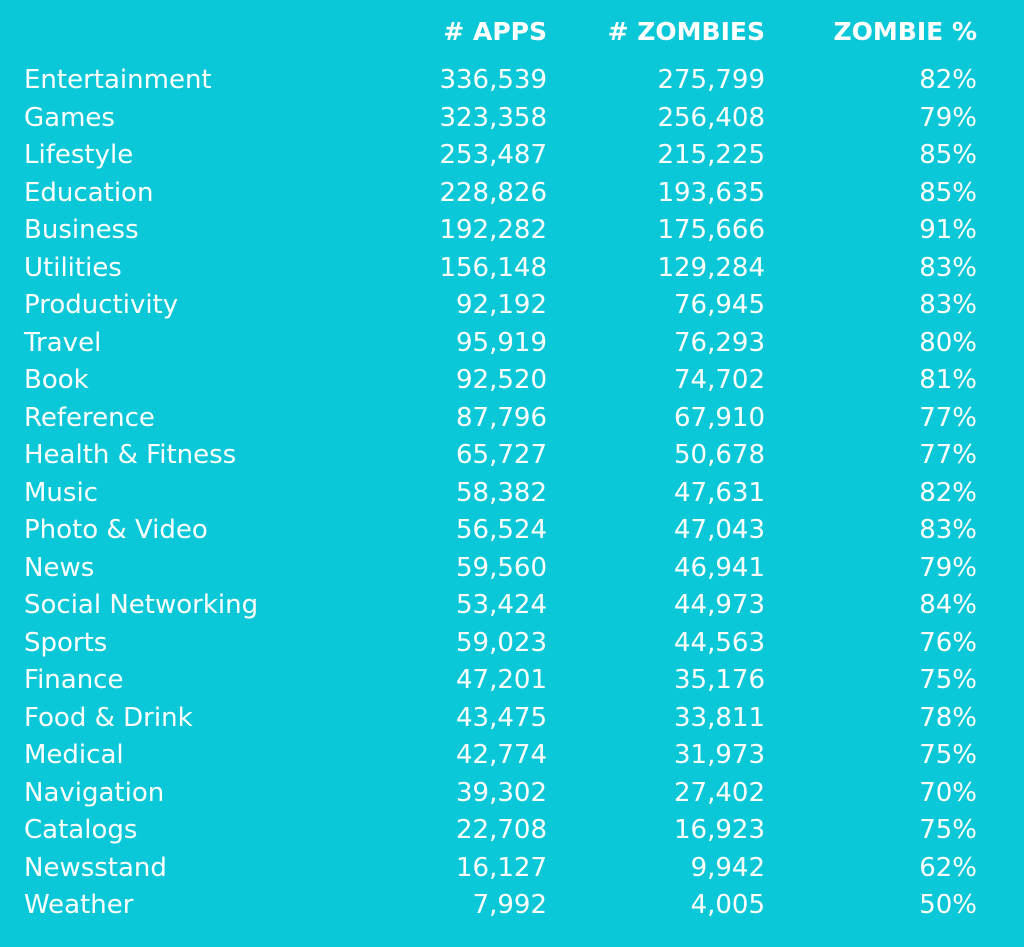  I want to click on value-cell: 58,382, so click(501, 492).